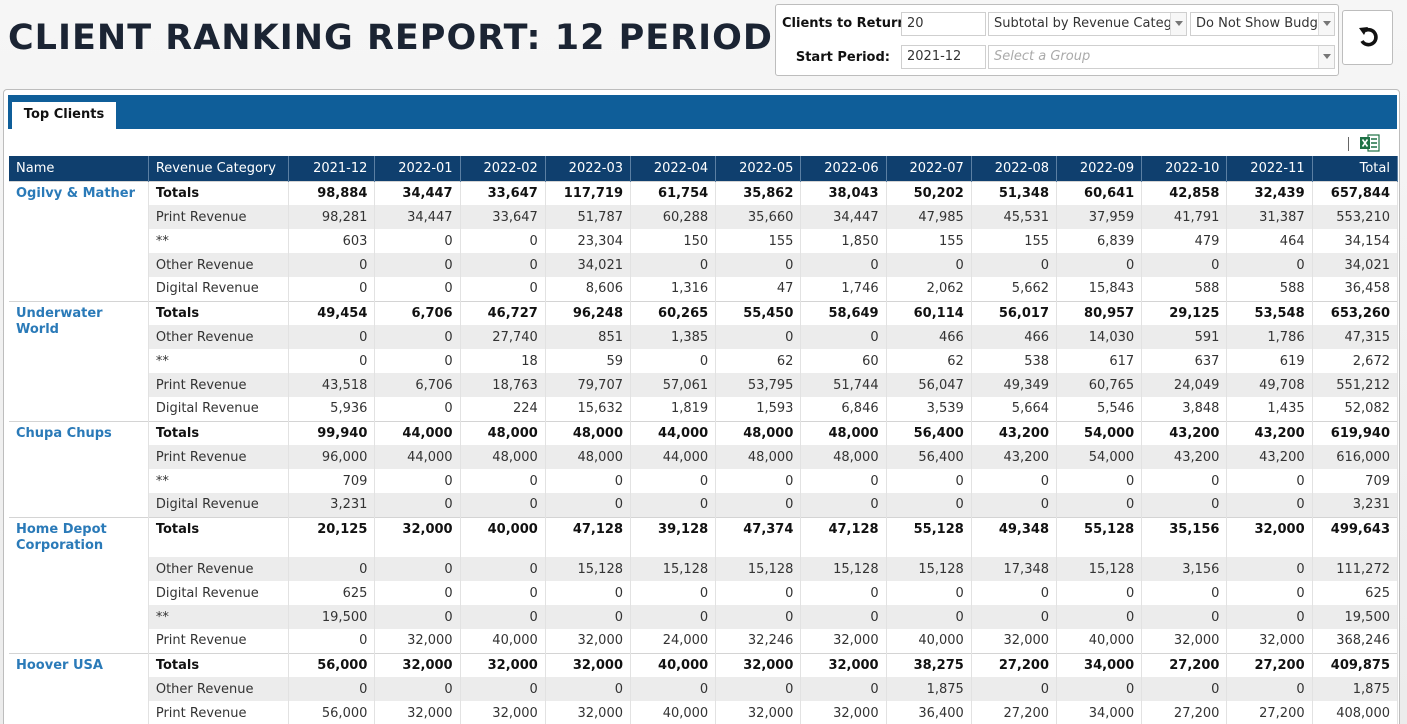  What do you see at coordinates (1184, 241) in the screenshot?
I see `period-value-cell: 479` at bounding box center [1184, 241].